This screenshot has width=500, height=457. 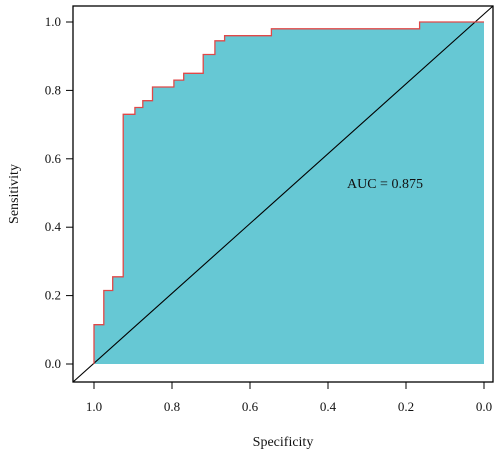 What do you see at coordinates (406, 406) in the screenshot?
I see `x-tick-label: 0.2` at bounding box center [406, 406].